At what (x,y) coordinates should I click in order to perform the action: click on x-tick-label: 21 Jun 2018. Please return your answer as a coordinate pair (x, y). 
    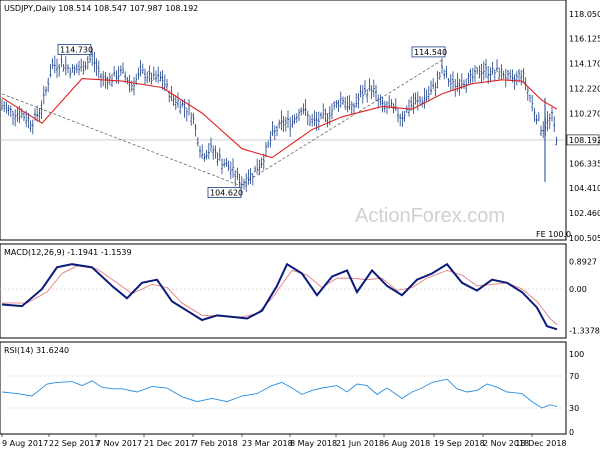
    Looking at the image, I should click on (360, 443).